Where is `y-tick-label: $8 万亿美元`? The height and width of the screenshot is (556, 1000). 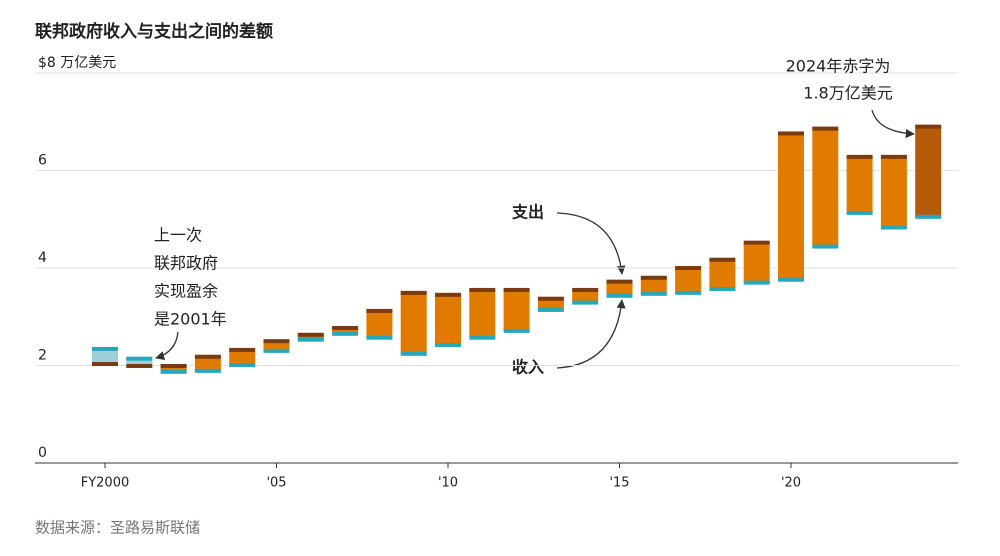 y-tick-label: $8 万亿美元 is located at coordinates (77, 63).